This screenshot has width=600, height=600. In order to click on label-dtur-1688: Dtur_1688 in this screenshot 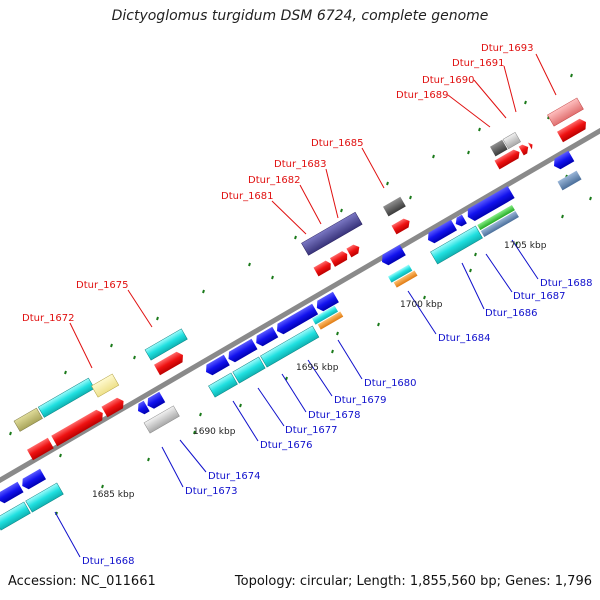, I will do `click(566, 283)`.